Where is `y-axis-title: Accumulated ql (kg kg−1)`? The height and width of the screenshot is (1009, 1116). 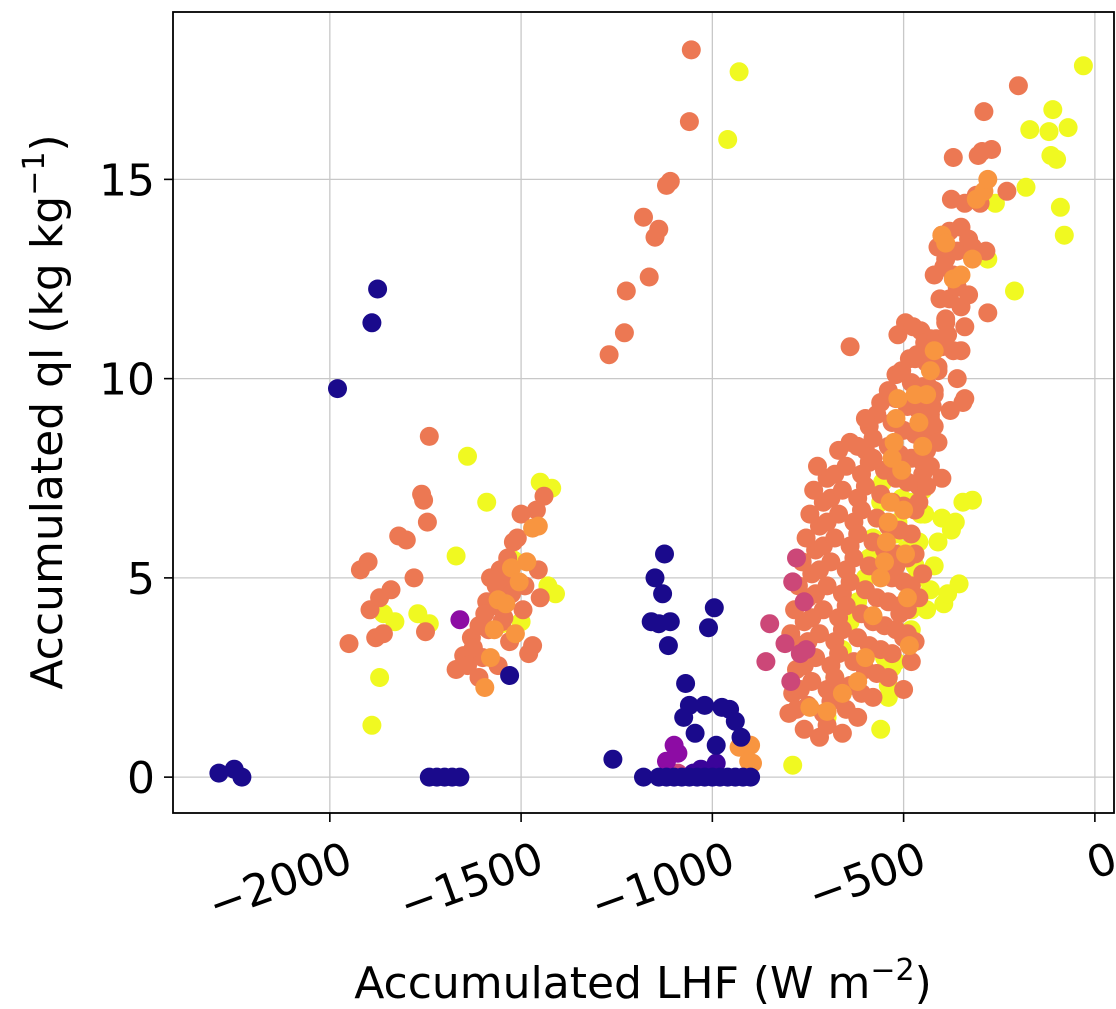 y-axis-title: Accumulated ql (kg kg−1) is located at coordinates (45, 411).